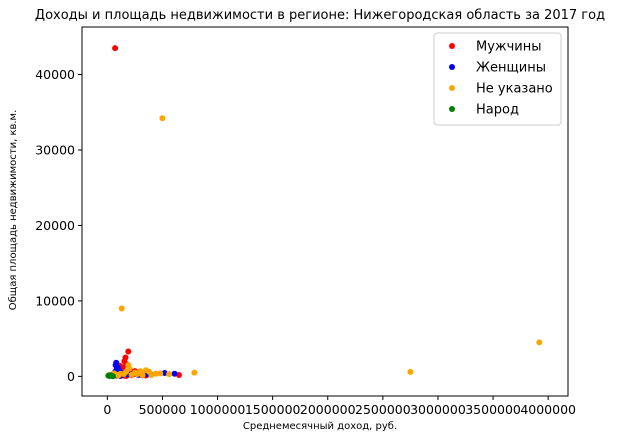  What do you see at coordinates (55, 150) in the screenshot?
I see `y-tick-label: 30000` at bounding box center [55, 150].